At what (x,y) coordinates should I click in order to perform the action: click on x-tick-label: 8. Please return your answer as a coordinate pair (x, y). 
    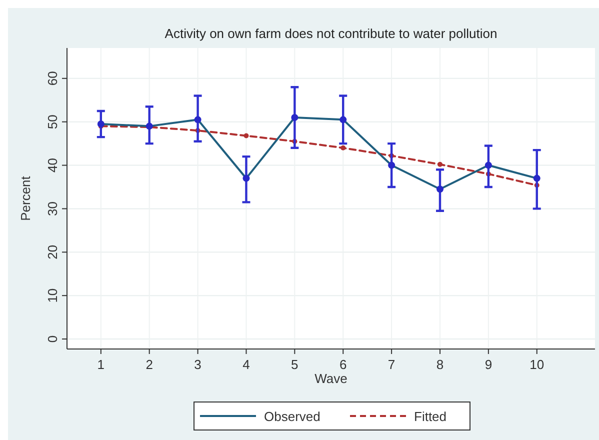
    Looking at the image, I should click on (440, 364).